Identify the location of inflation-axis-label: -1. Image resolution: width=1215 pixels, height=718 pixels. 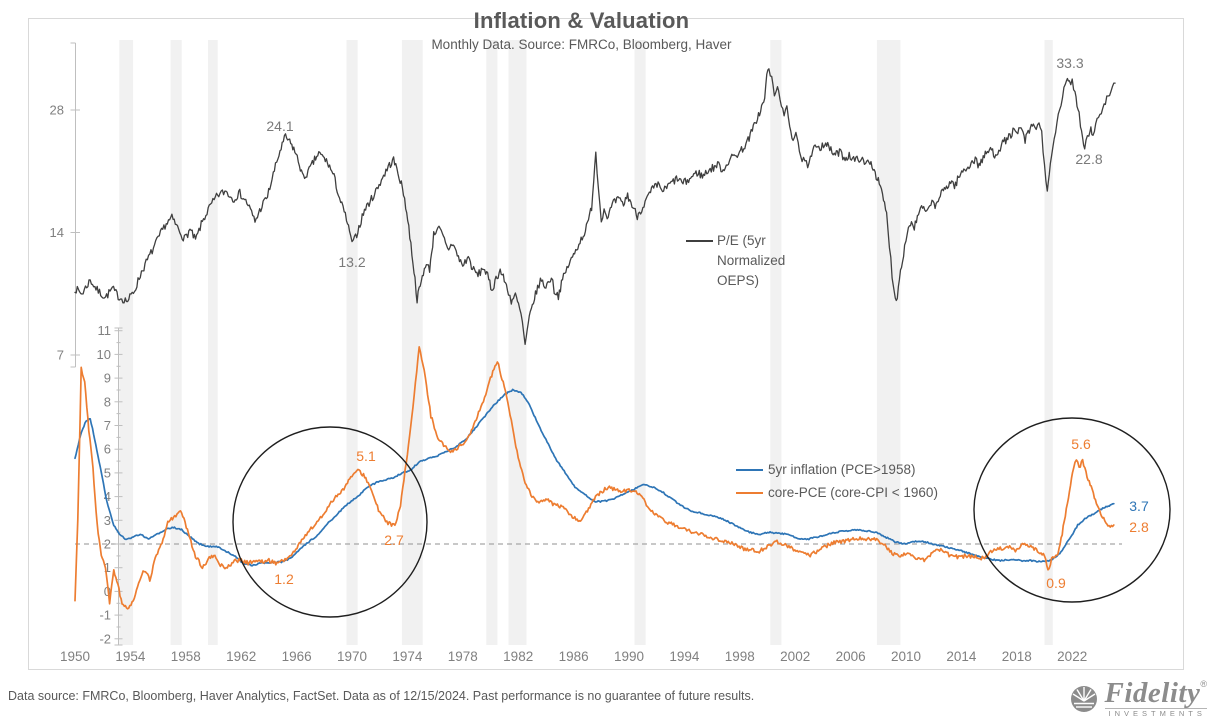
(105, 615).